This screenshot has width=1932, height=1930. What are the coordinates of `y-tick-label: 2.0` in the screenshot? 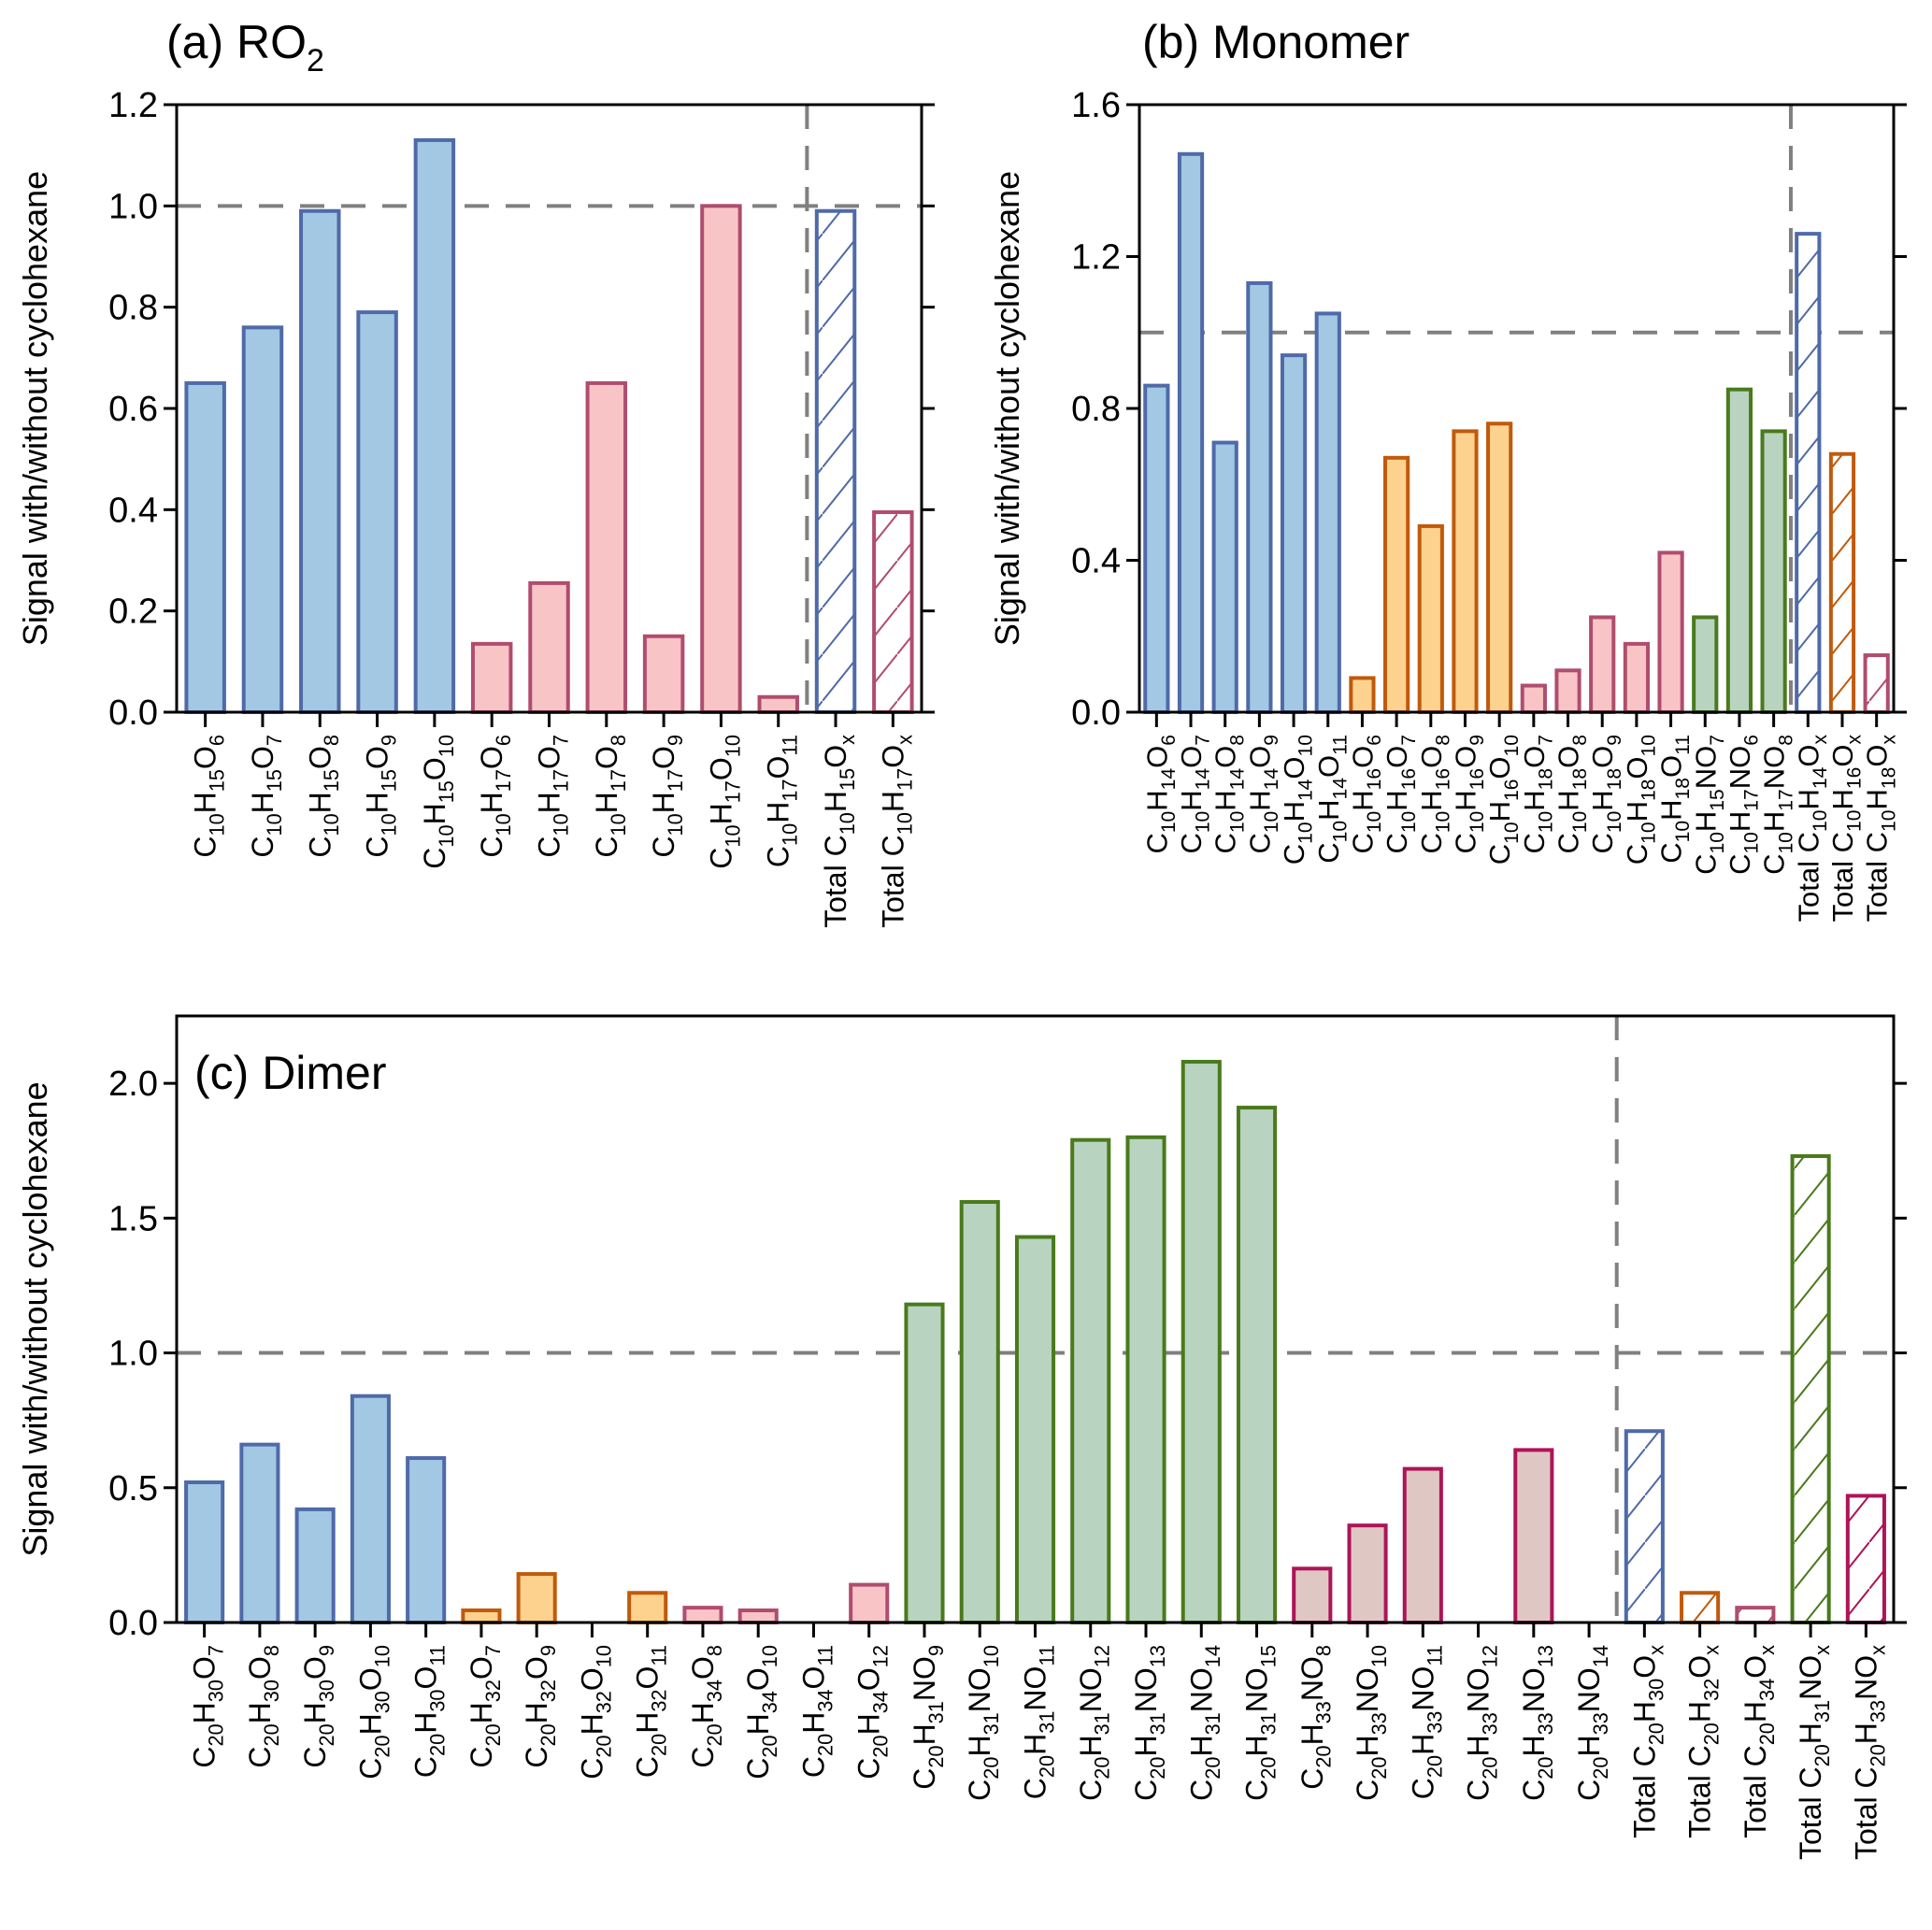 It's located at (133, 1084).